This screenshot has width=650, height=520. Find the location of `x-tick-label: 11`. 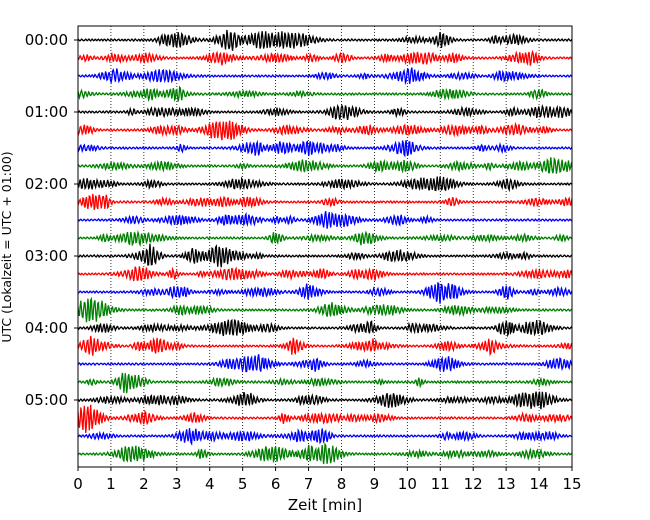

x-tick-label: 11 is located at coordinates (440, 484).